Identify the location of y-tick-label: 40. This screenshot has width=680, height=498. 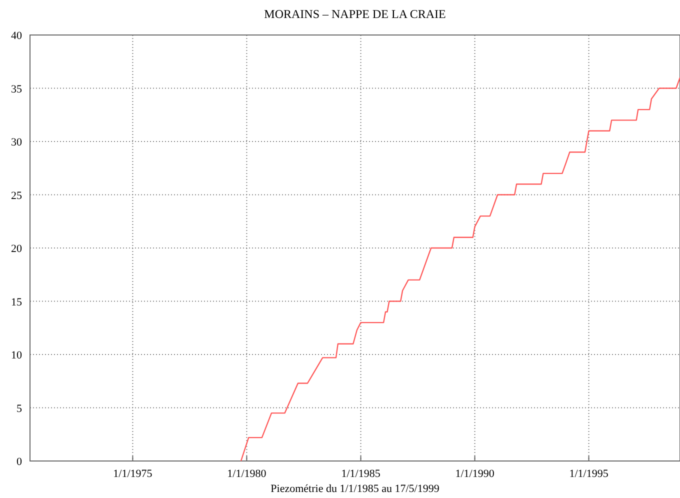
(16, 36).